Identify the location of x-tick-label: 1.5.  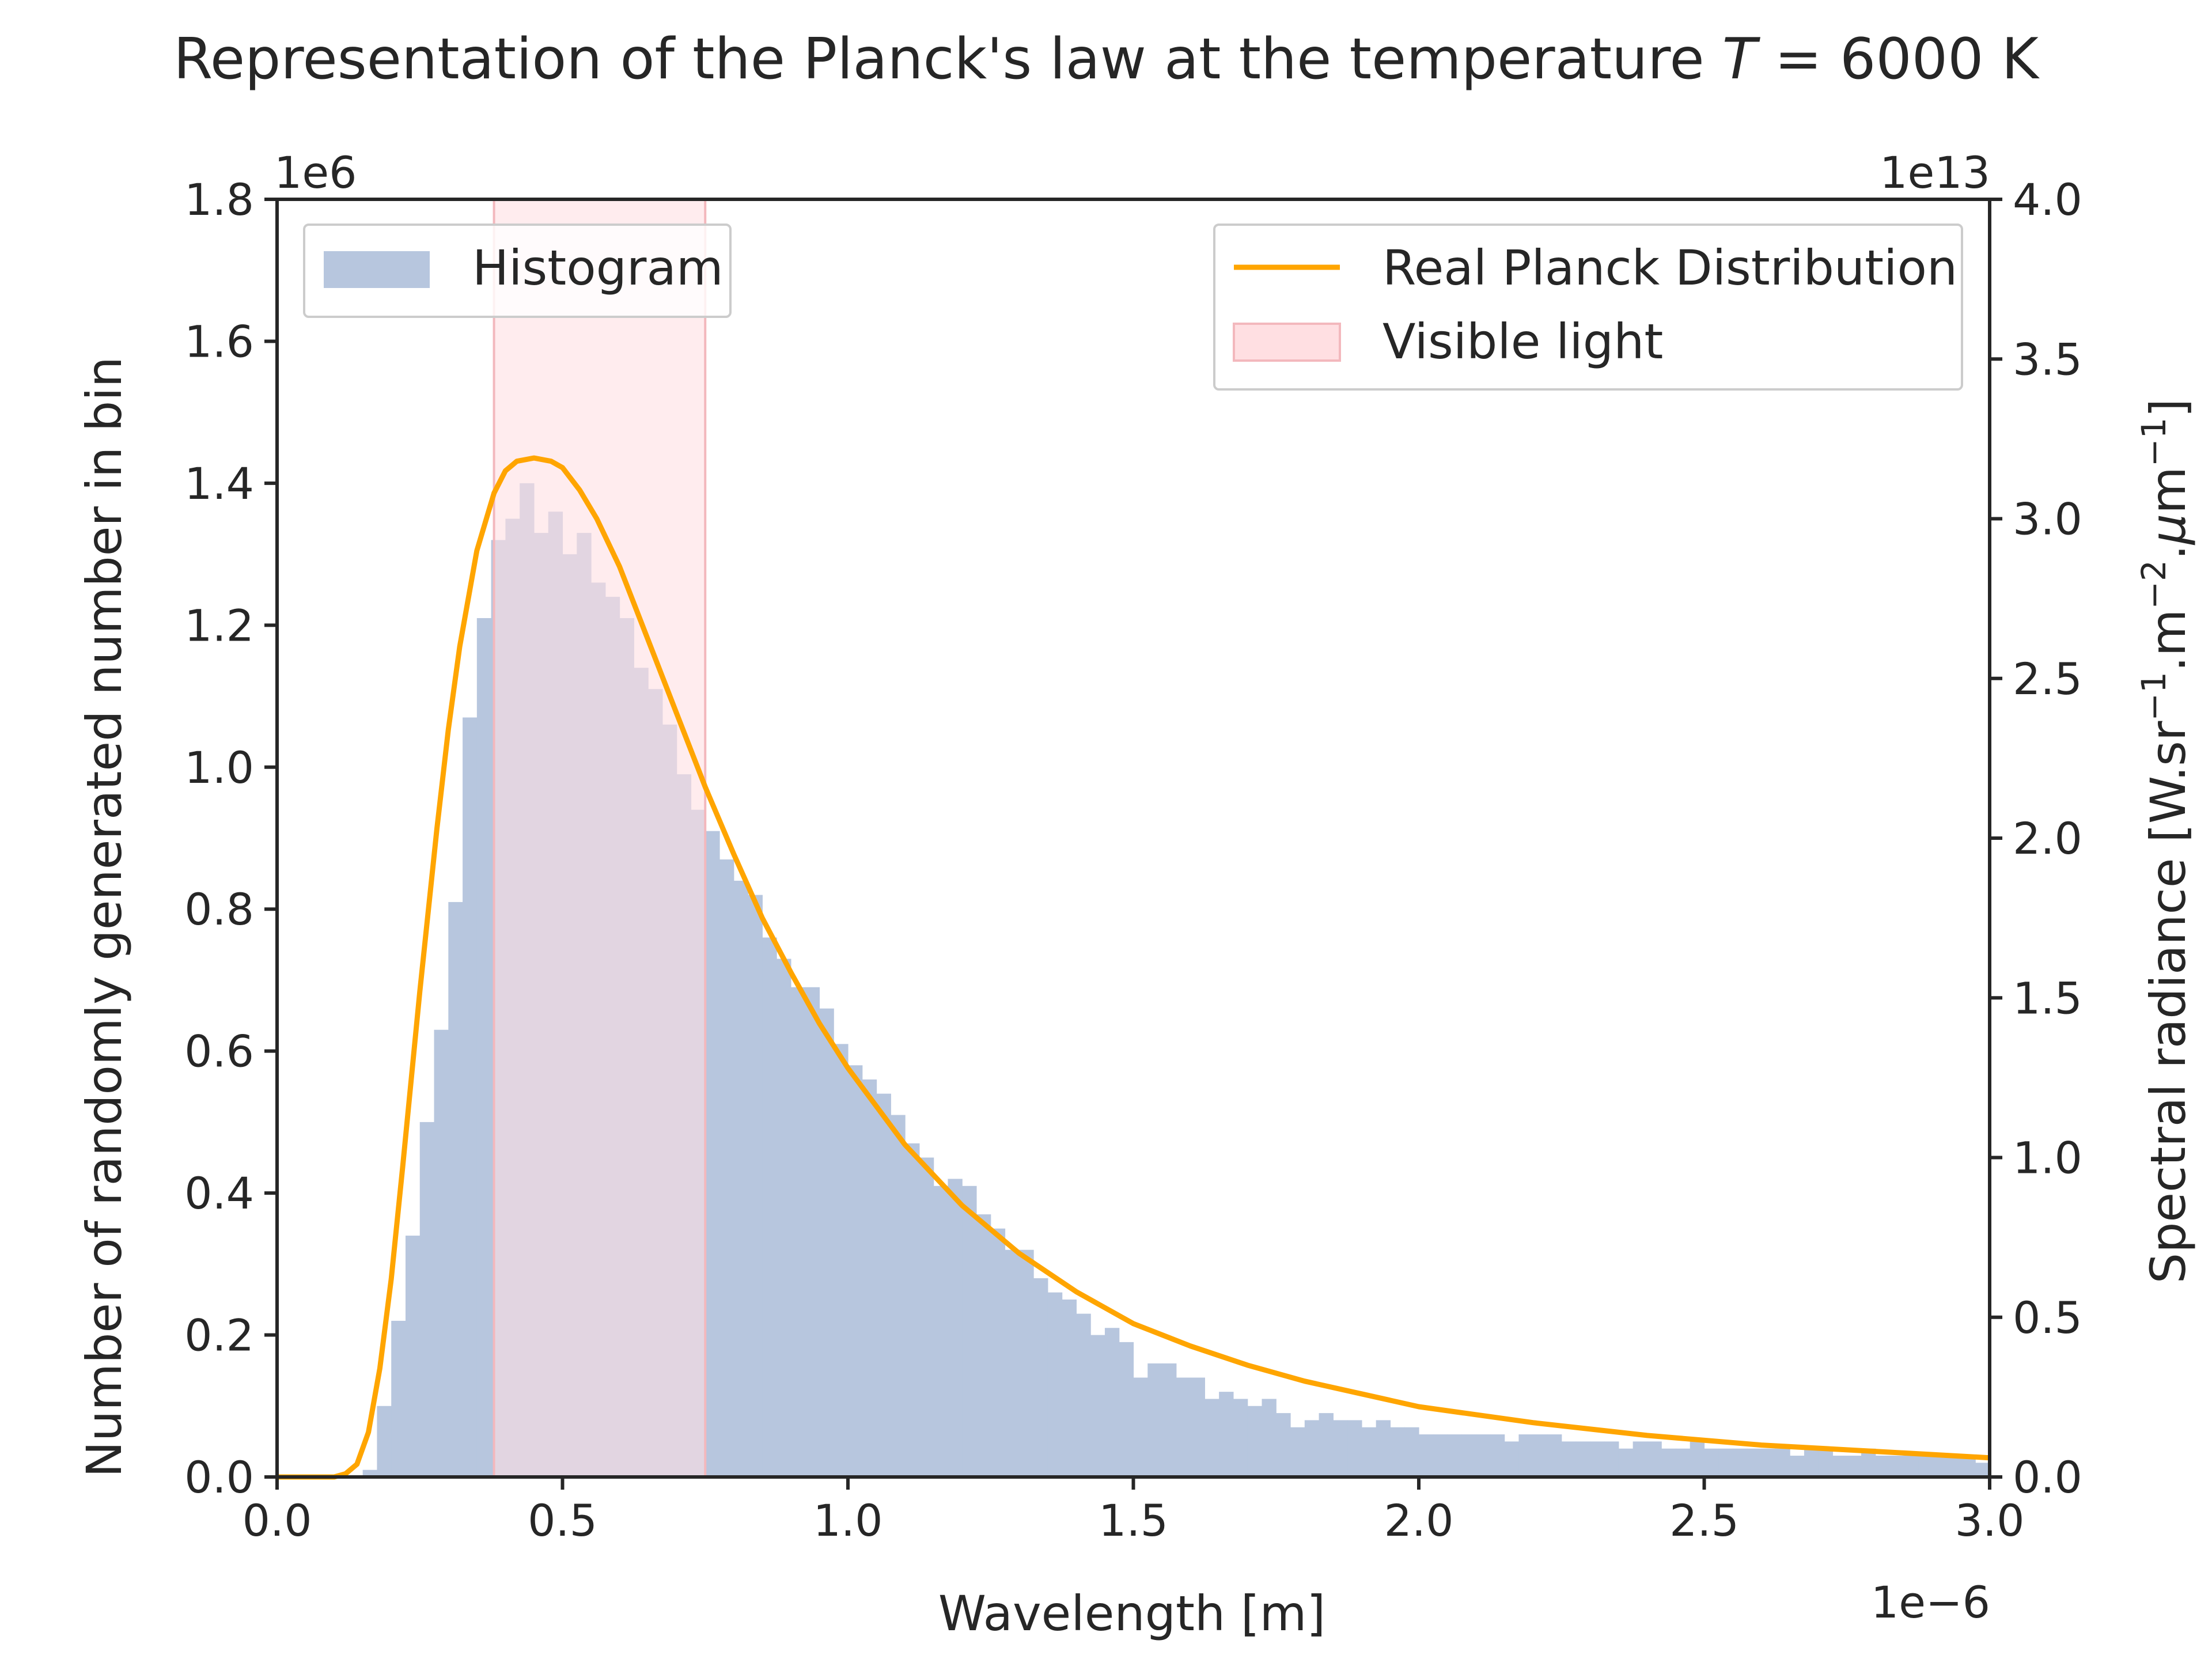
(1133, 1520).